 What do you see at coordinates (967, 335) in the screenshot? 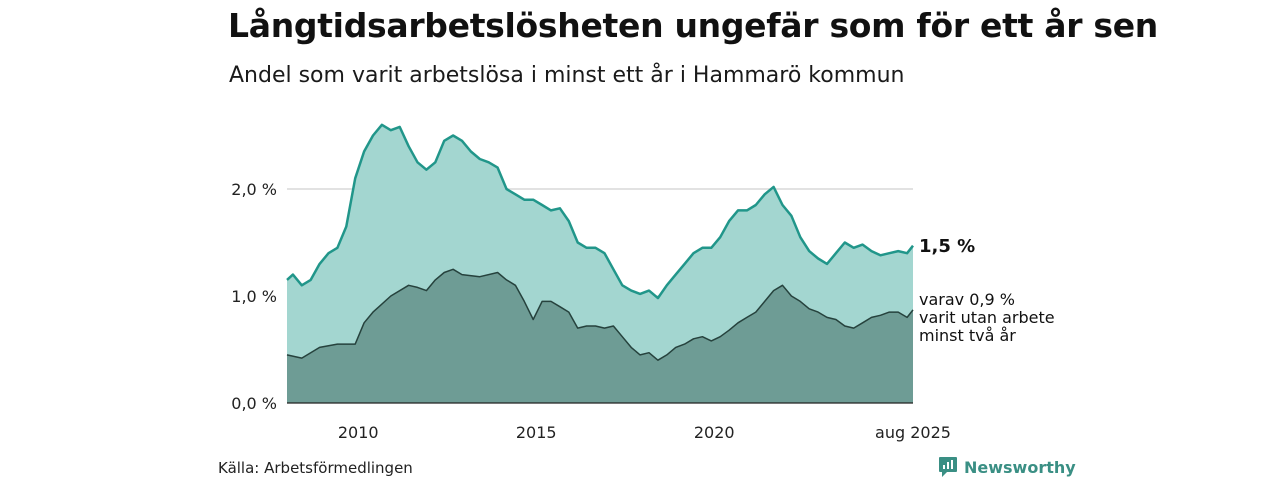
I see `end-note-line: minst två år` at bounding box center [967, 335].